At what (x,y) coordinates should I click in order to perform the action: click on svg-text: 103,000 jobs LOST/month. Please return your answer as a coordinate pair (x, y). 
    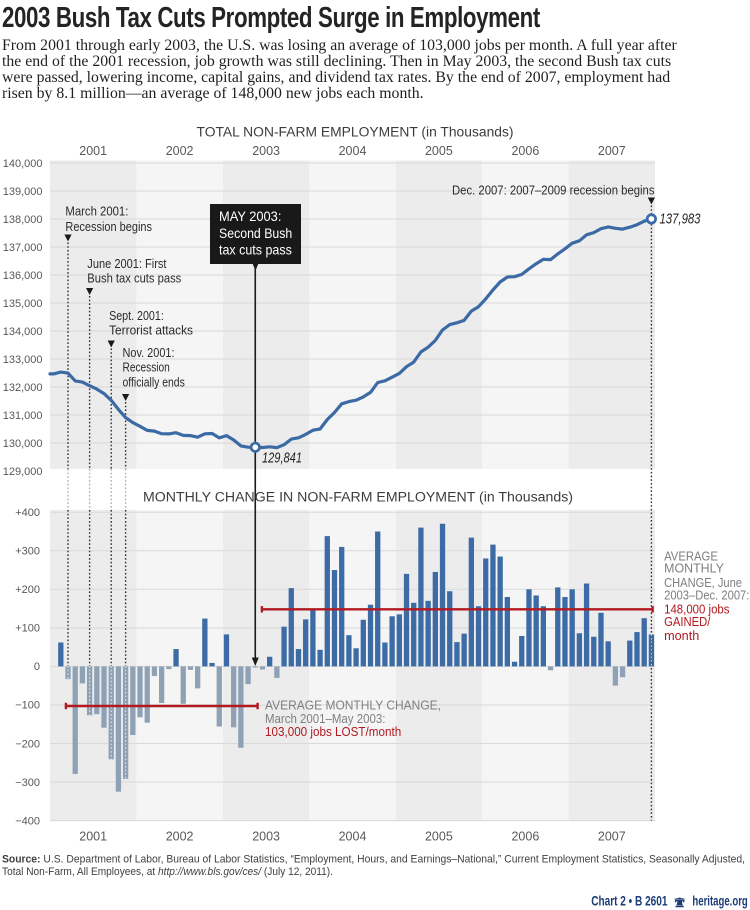
    Looking at the image, I should click on (333, 731).